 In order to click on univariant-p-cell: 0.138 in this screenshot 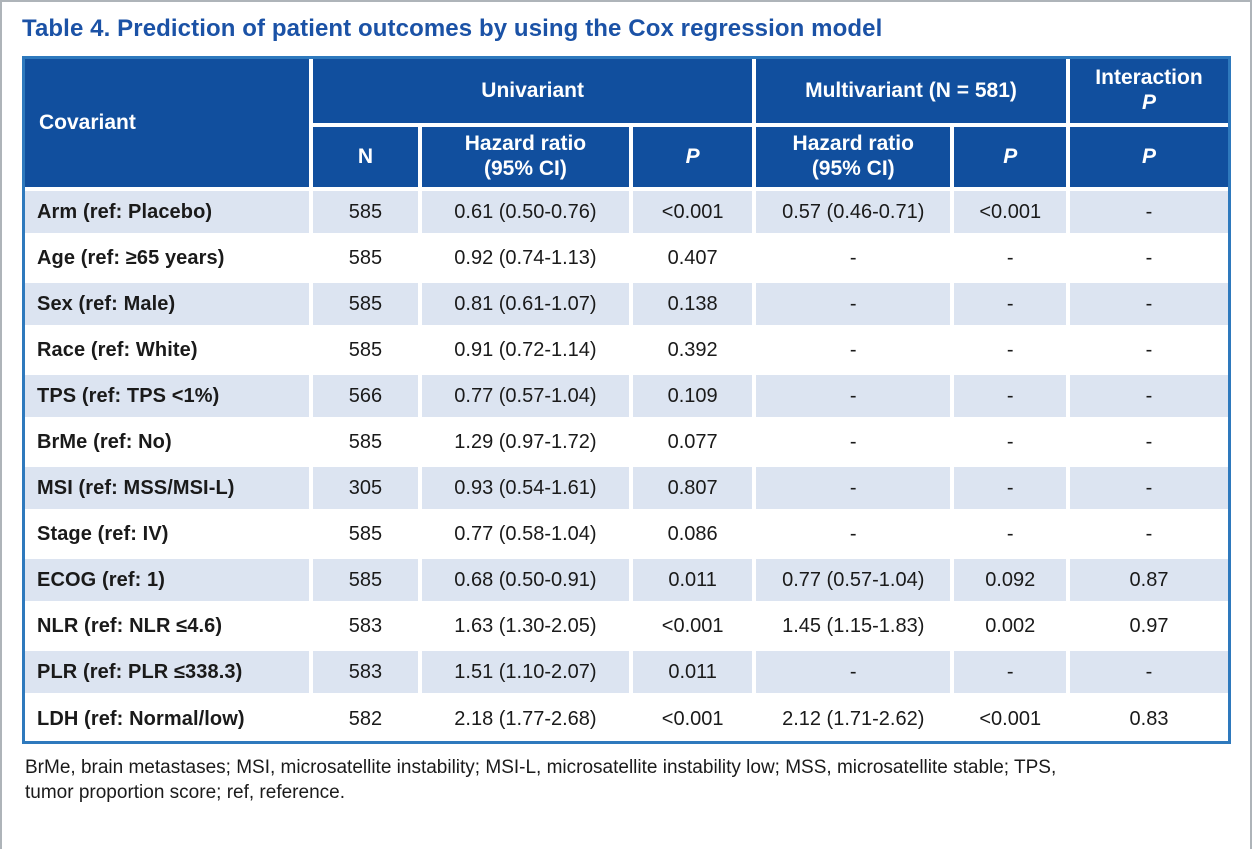, I will do `click(692, 304)`.